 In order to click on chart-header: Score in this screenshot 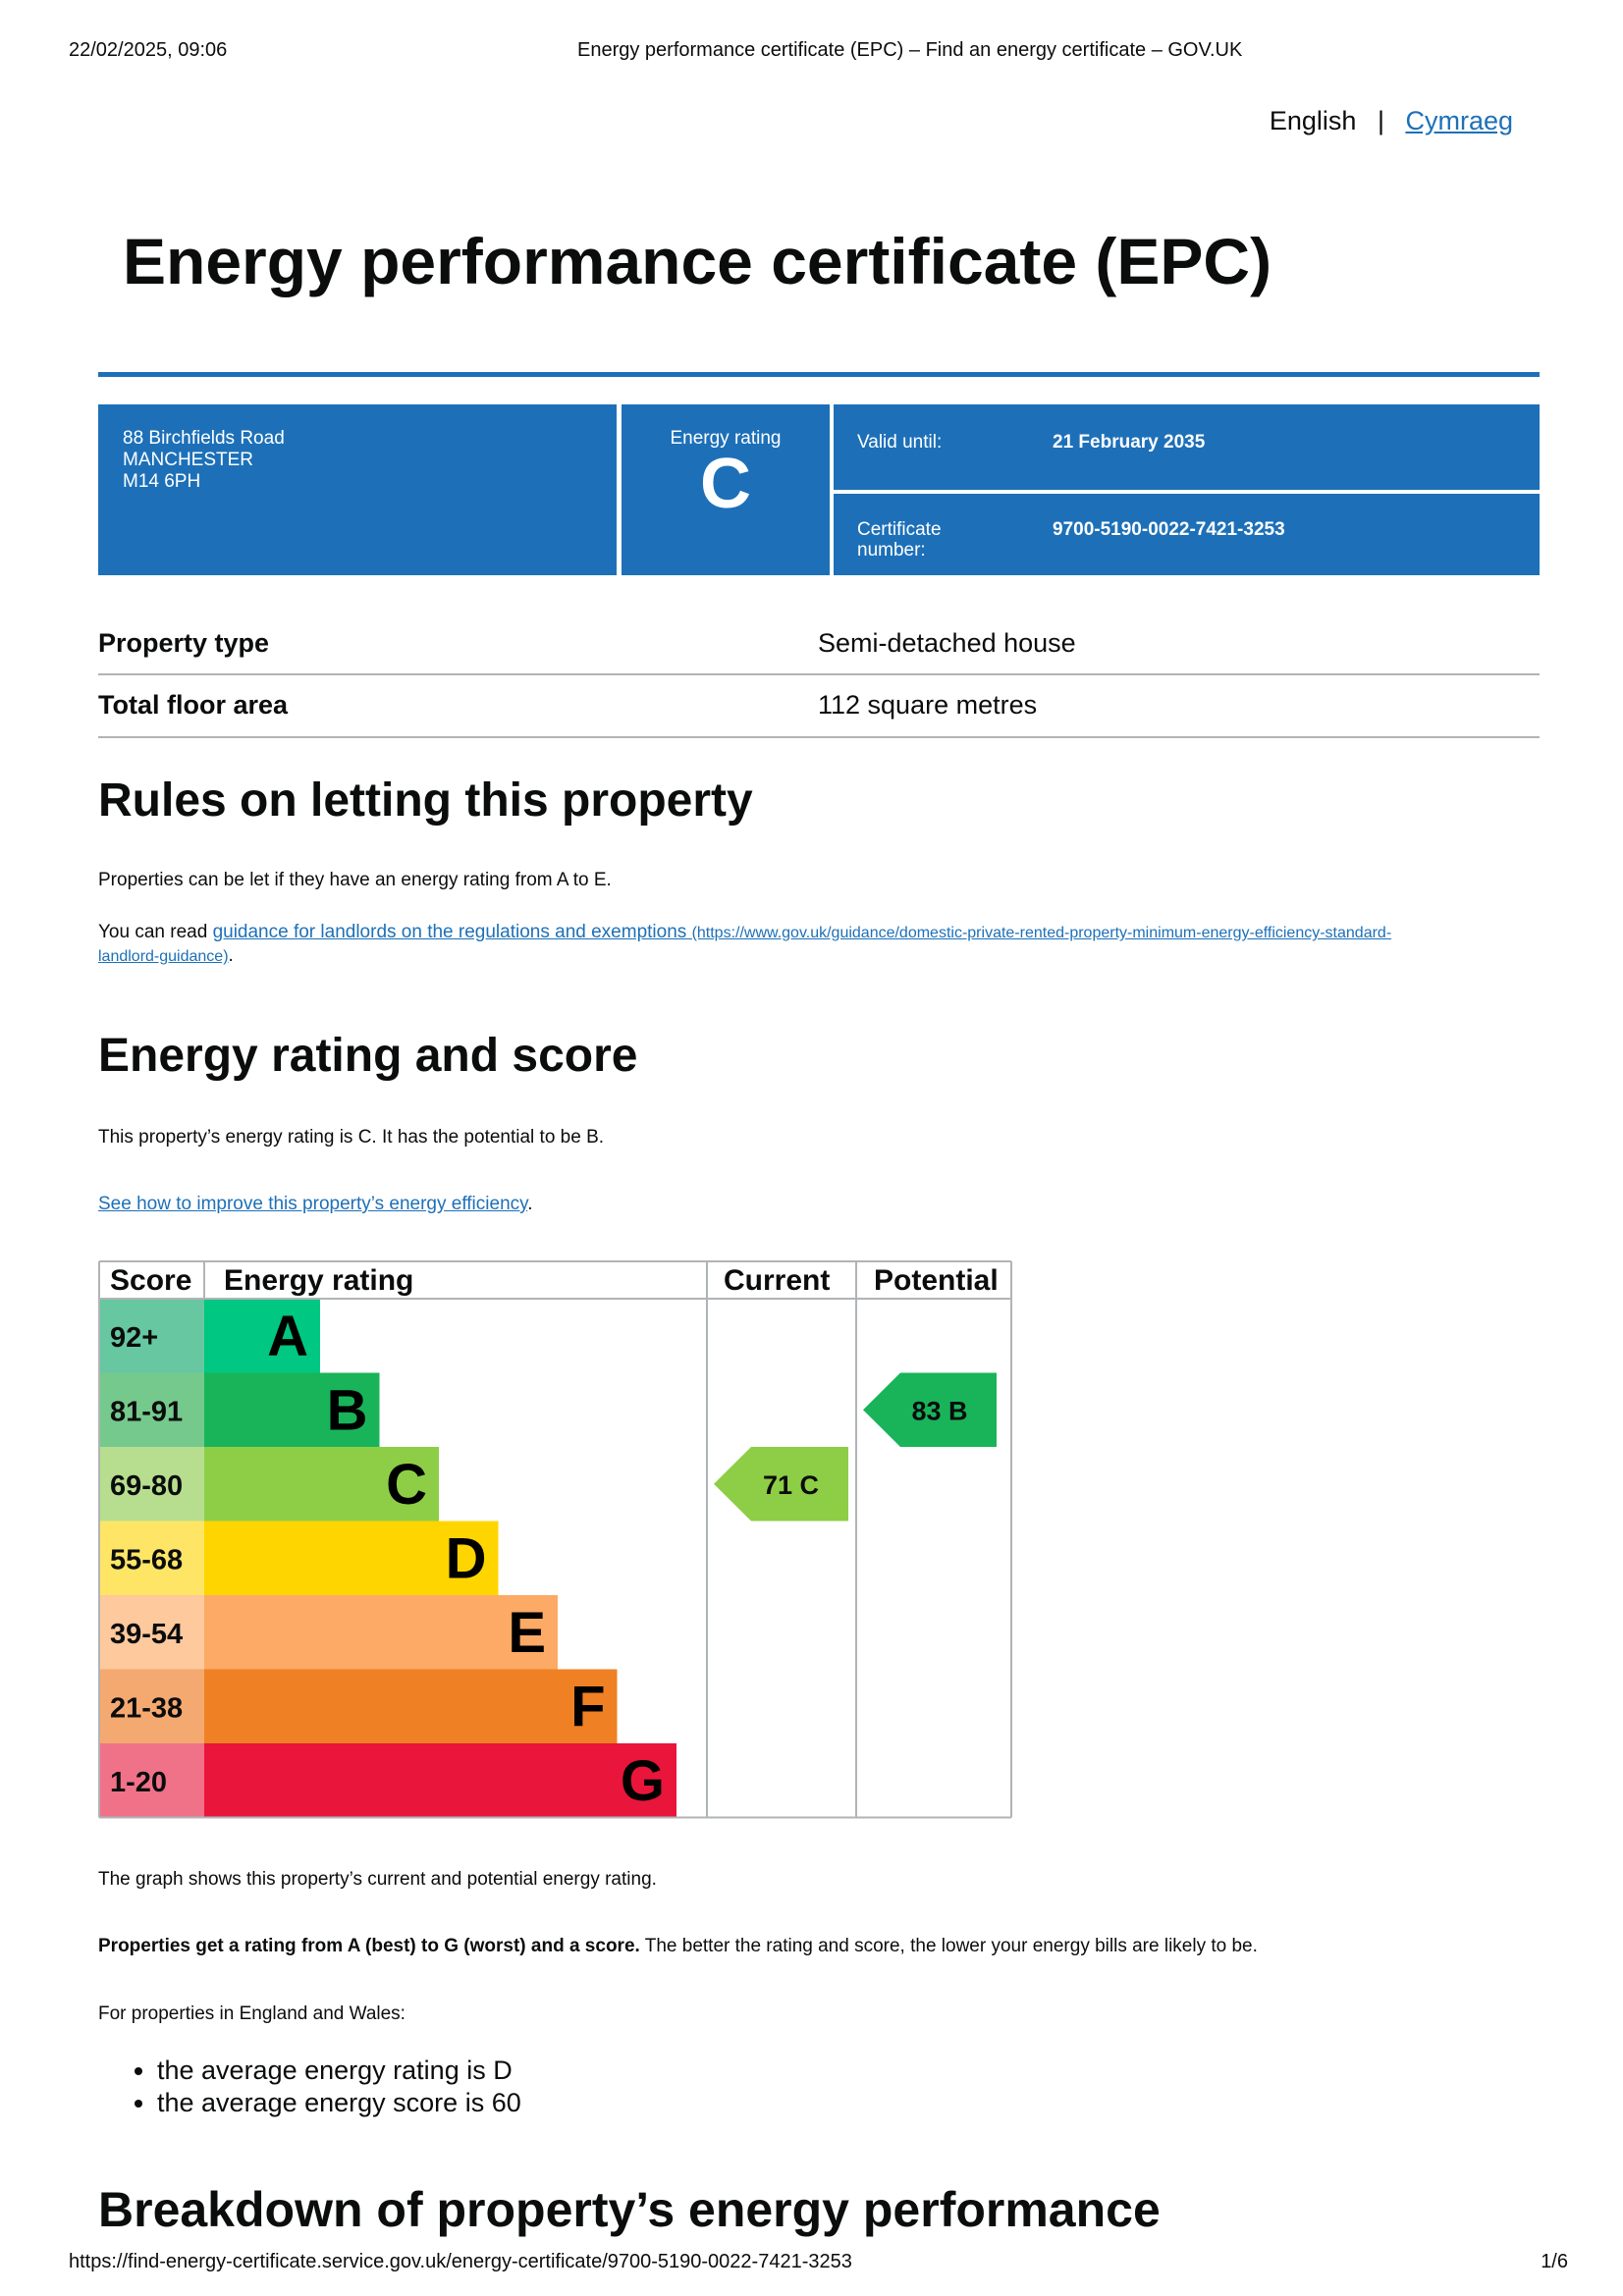, I will do `click(150, 1281)`.